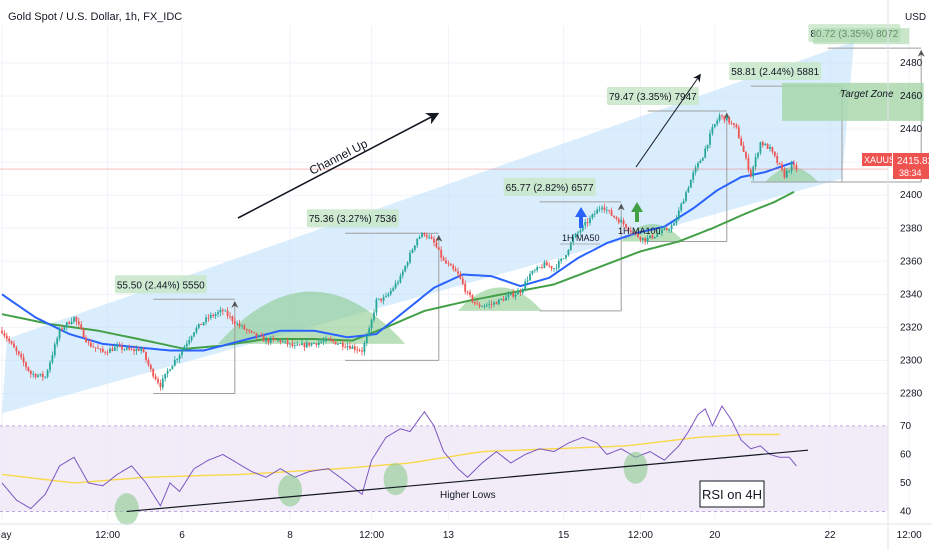 Image resolution: width=932 pixels, height=550 pixels. I want to click on y-tick-label: 2300, so click(911, 360).